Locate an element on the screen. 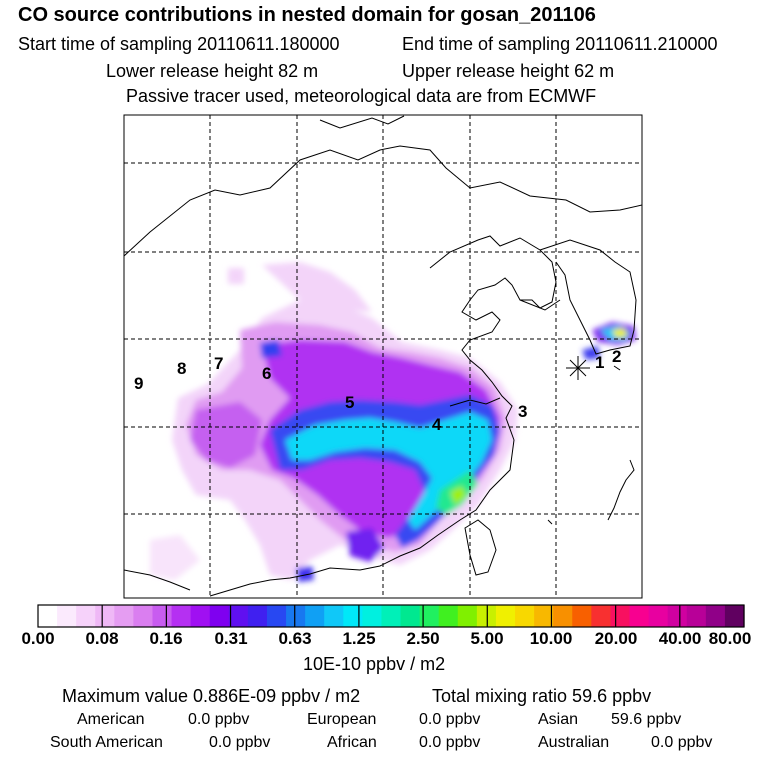 The image size is (768, 768). source-name-asian: Asian is located at coordinates (558, 719).